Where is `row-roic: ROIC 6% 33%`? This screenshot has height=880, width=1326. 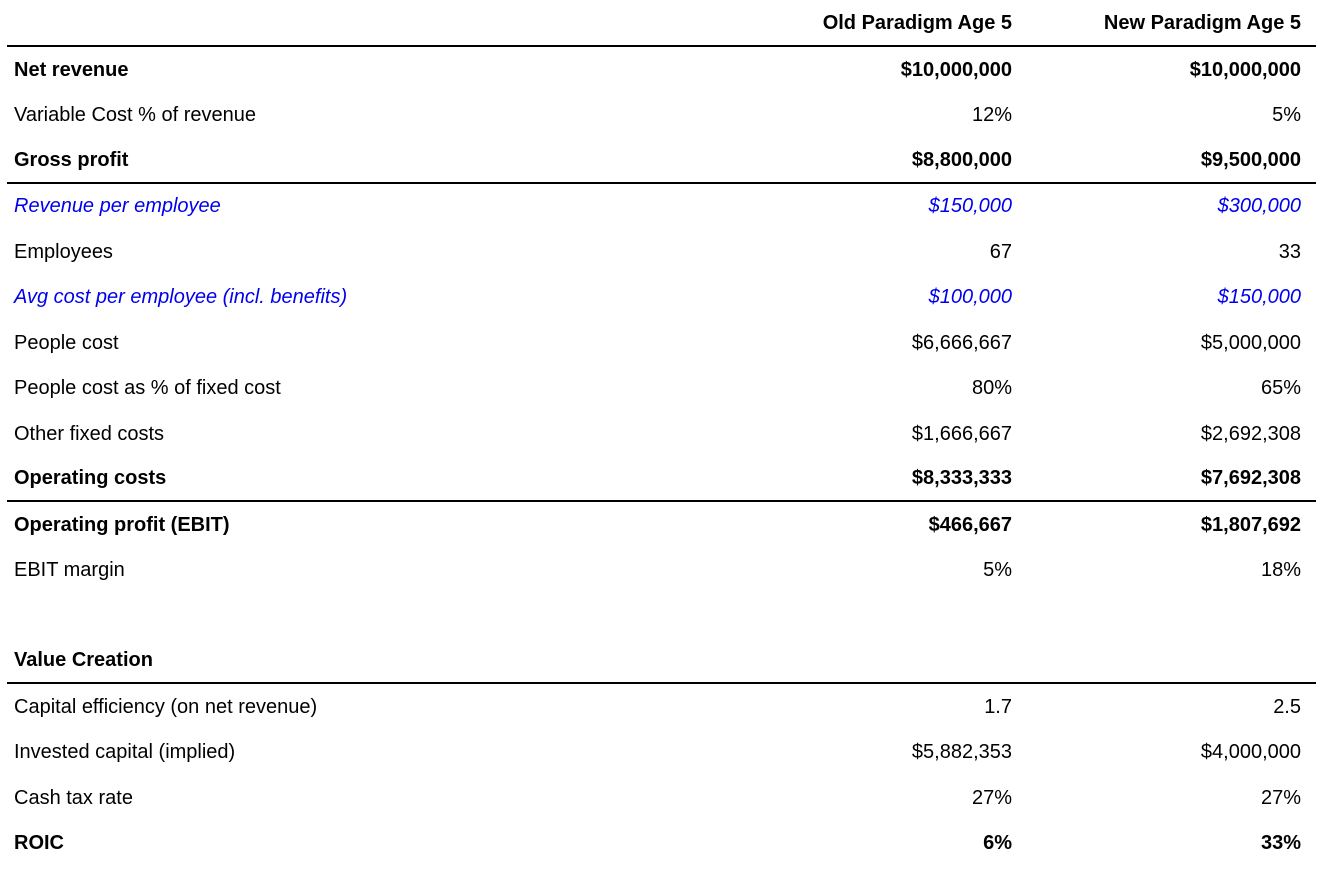 row-roic: ROIC 6% 33% is located at coordinates (661, 844).